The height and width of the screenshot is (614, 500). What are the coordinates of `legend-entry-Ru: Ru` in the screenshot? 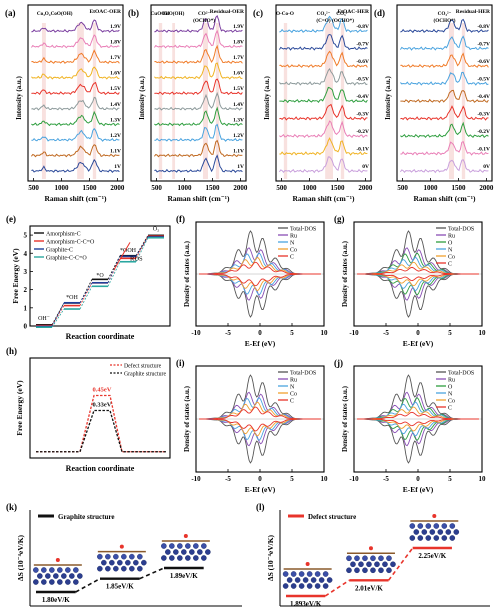 It's located at (293, 237).